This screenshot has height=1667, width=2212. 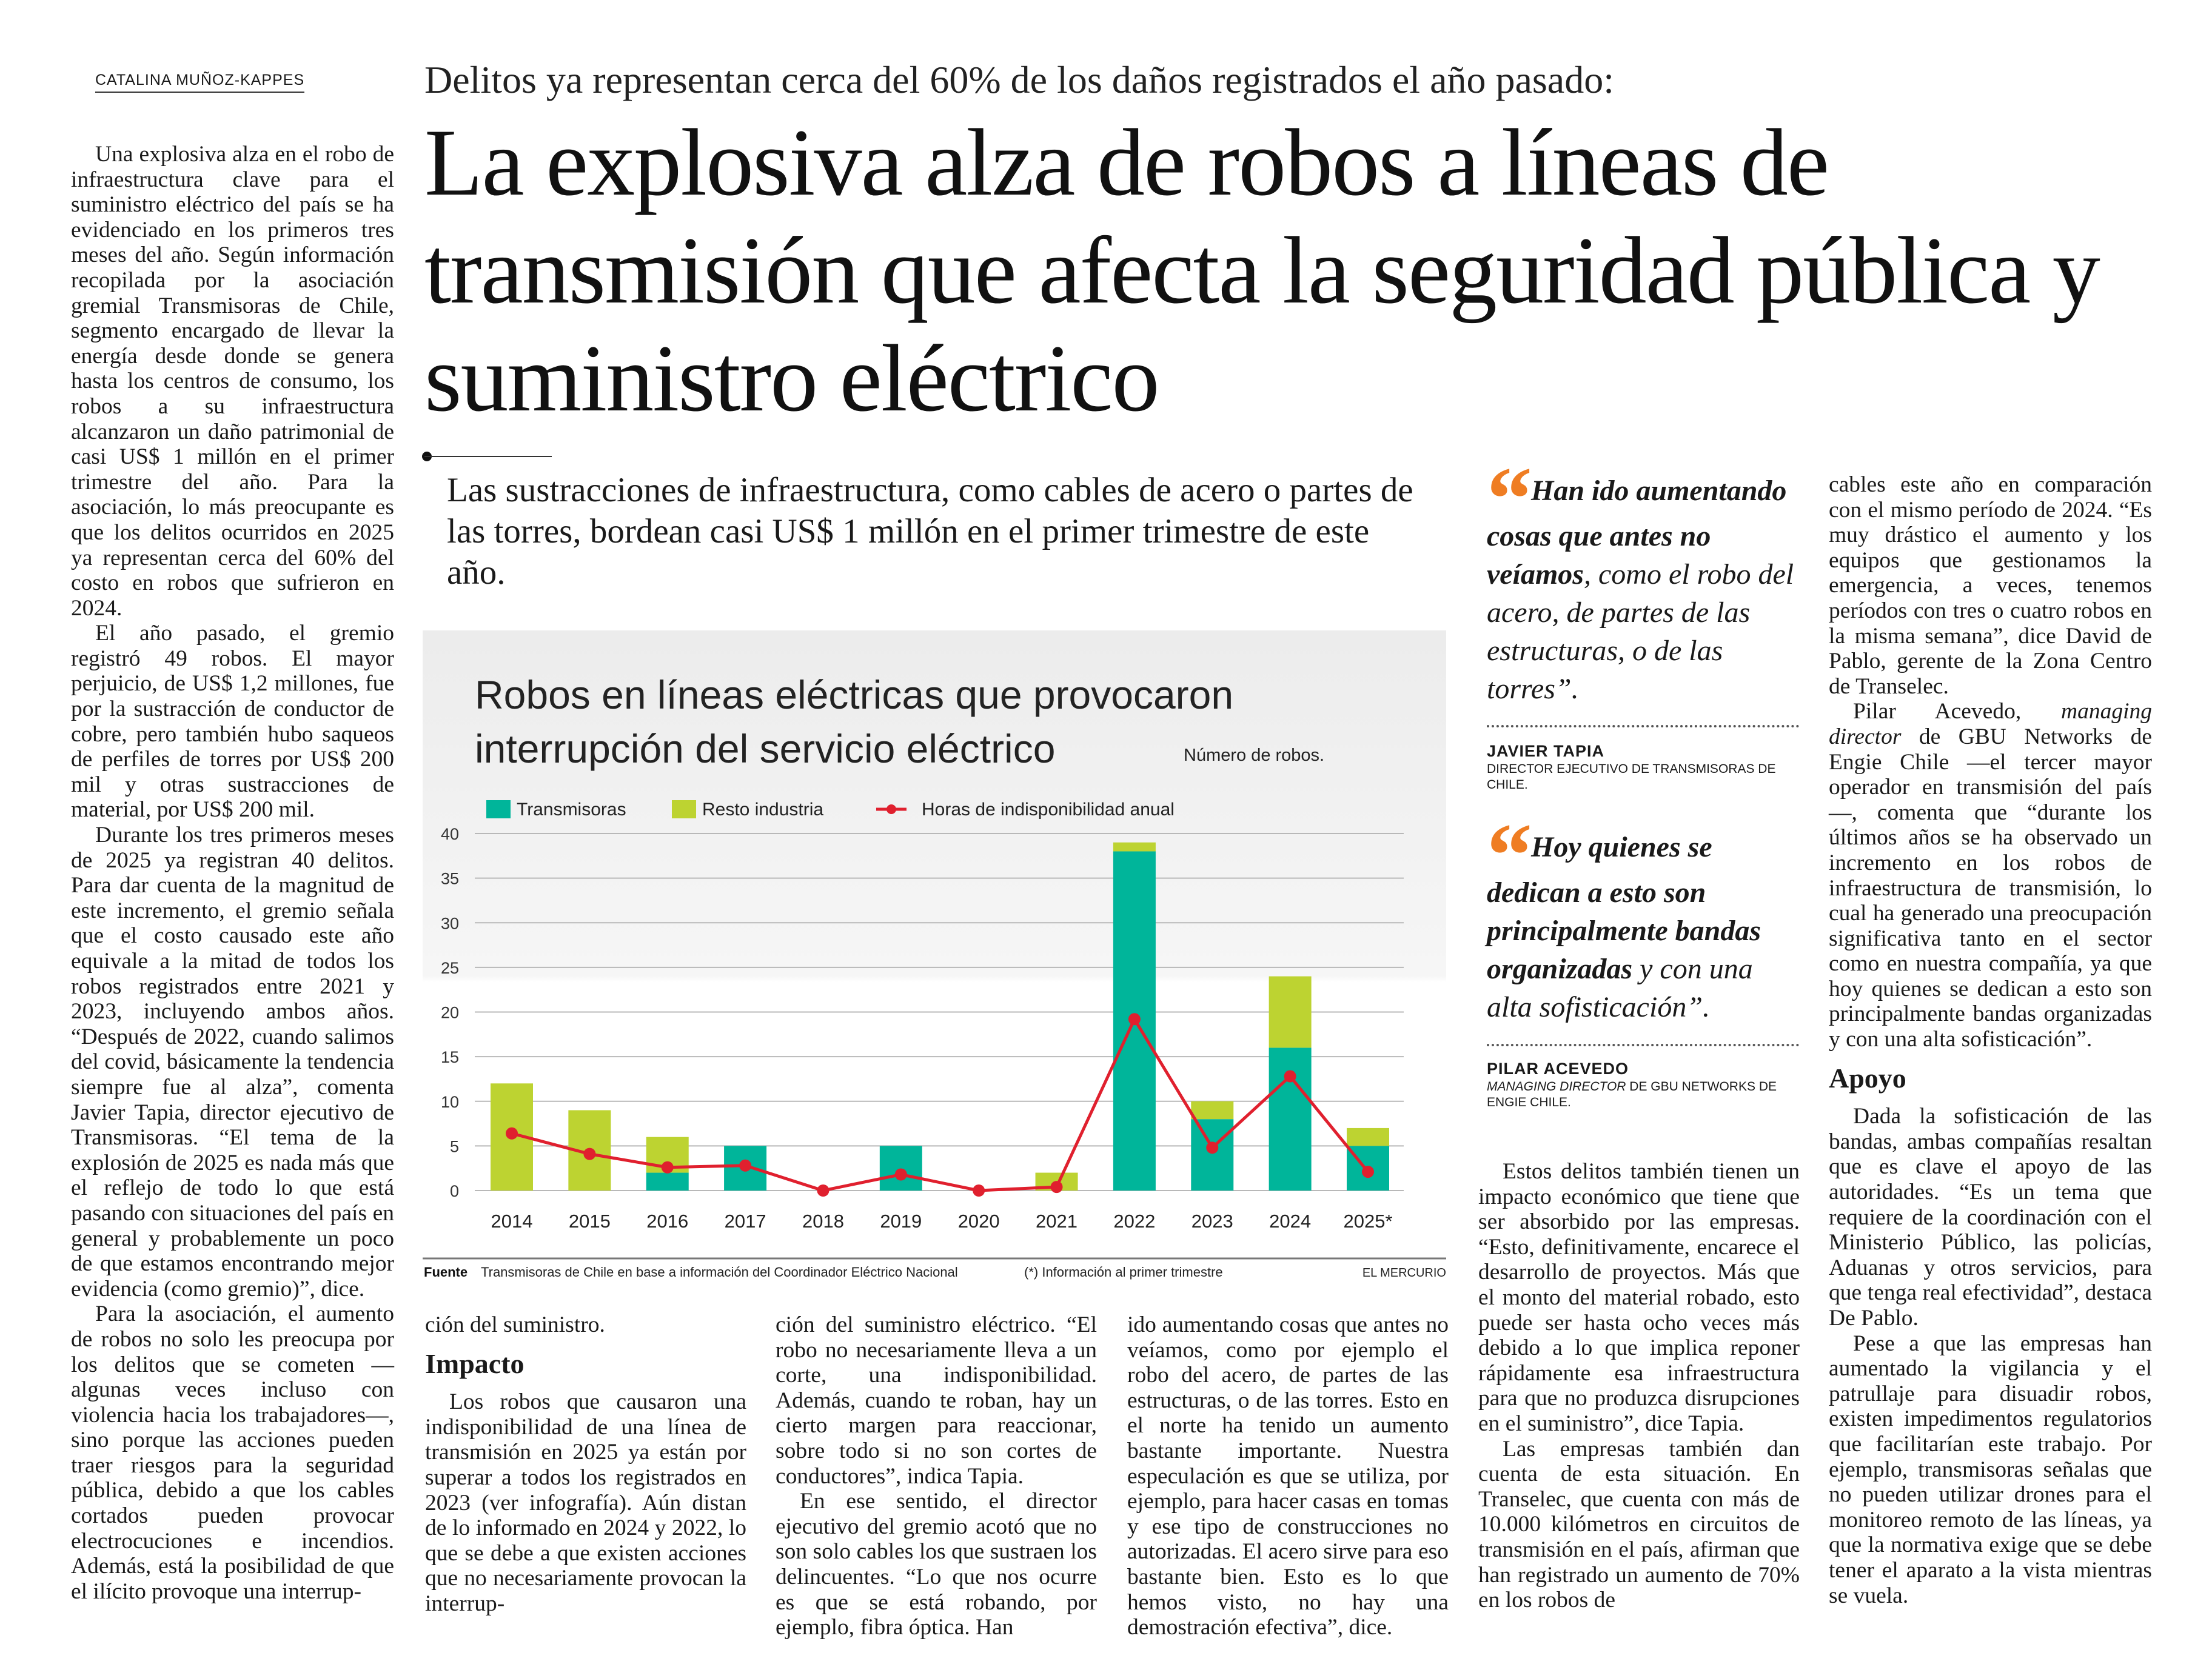 What do you see at coordinates (590, 1221) in the screenshot?
I see `x-tick-label: 2015` at bounding box center [590, 1221].